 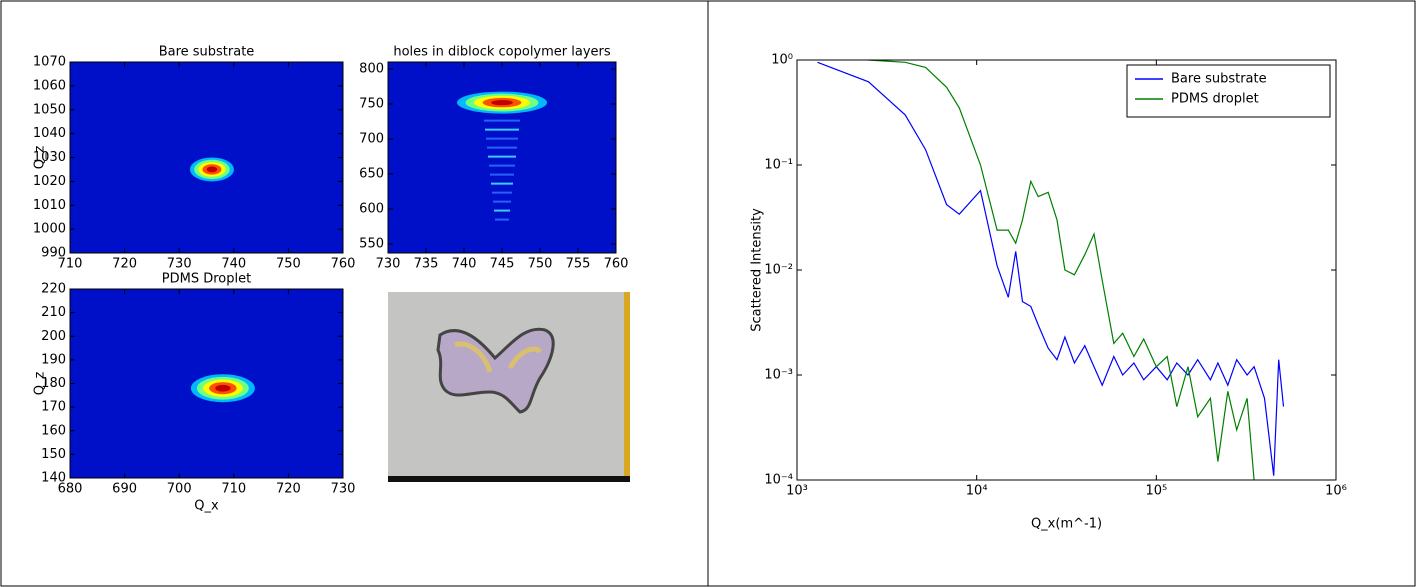 I want to click on y-tick-label: 1070, so click(x=49, y=62).